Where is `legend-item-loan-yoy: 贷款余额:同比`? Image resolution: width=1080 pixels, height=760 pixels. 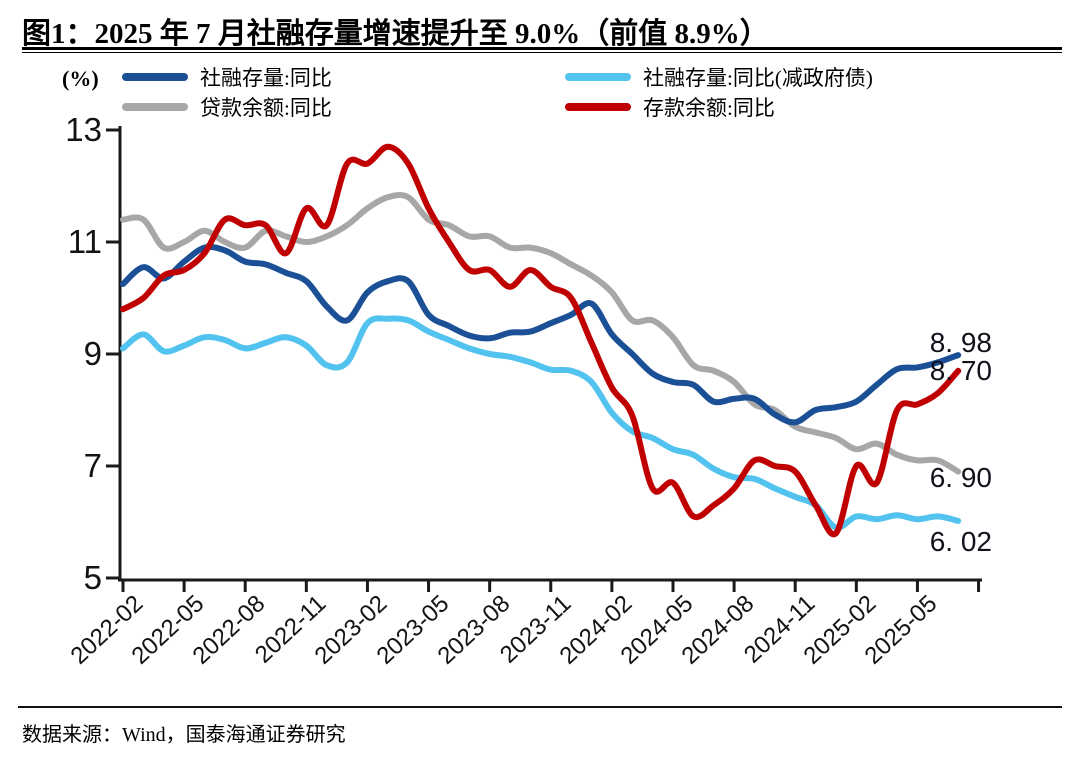
legend-item-loan-yoy: 贷款余额:同比 is located at coordinates (227, 107).